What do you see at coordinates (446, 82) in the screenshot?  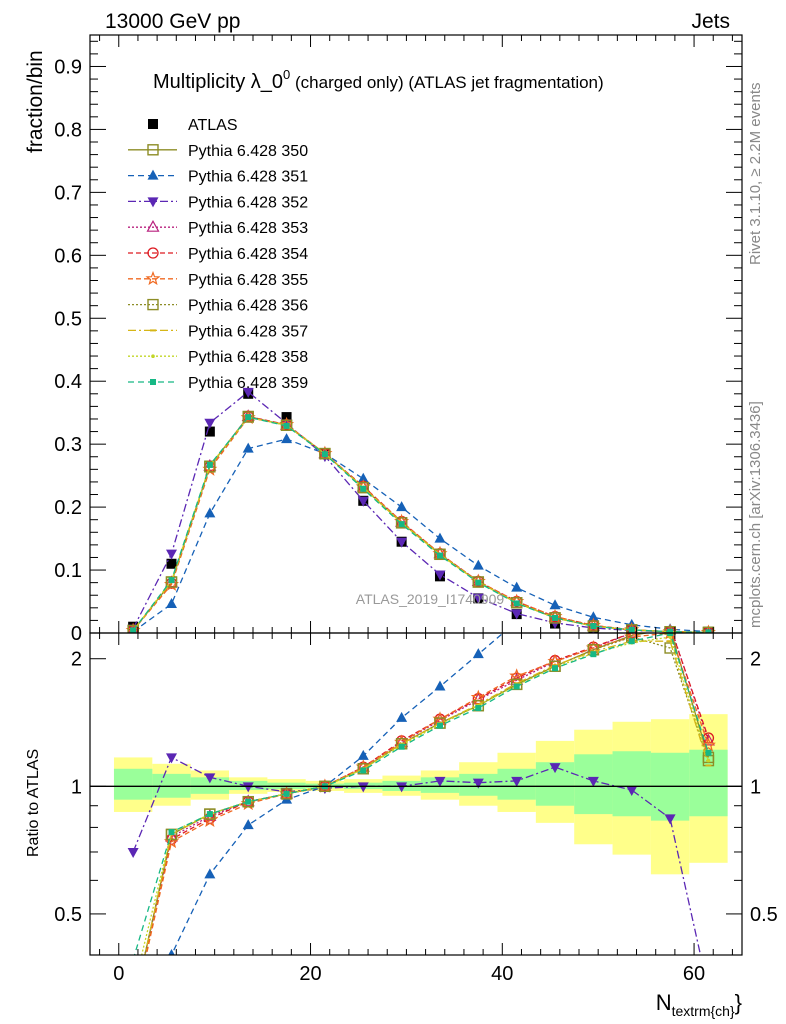 I see `title-rest: (charged only) (ATLAS jet fragmentation)` at bounding box center [446, 82].